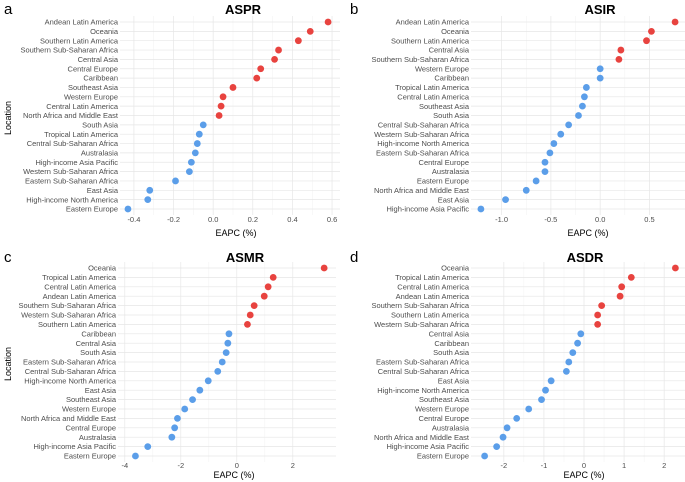 The height and width of the screenshot is (482, 685). Describe the element at coordinates (292, 219) in the screenshot. I see `x-tick-label: 0.4` at that location.